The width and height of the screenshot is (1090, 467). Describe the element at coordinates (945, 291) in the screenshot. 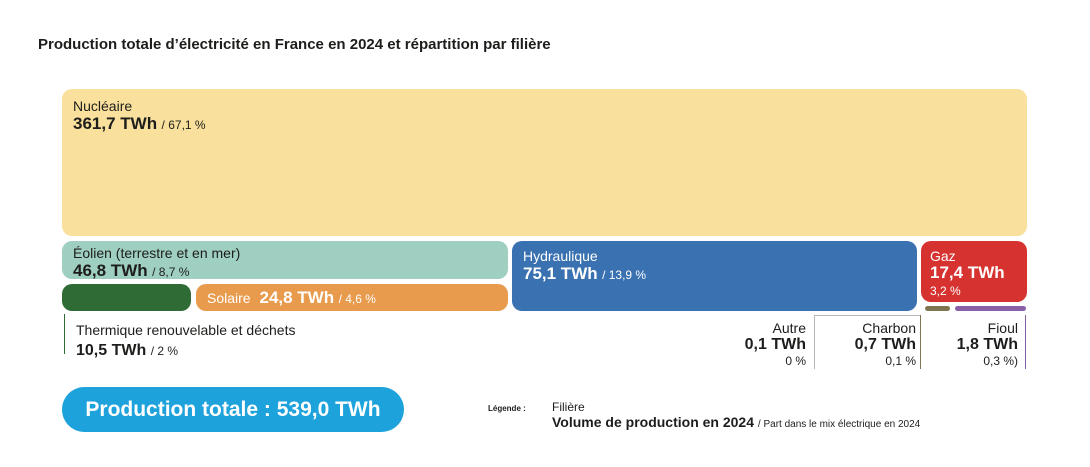

I see `share-gaz: 3,2 %` at that location.